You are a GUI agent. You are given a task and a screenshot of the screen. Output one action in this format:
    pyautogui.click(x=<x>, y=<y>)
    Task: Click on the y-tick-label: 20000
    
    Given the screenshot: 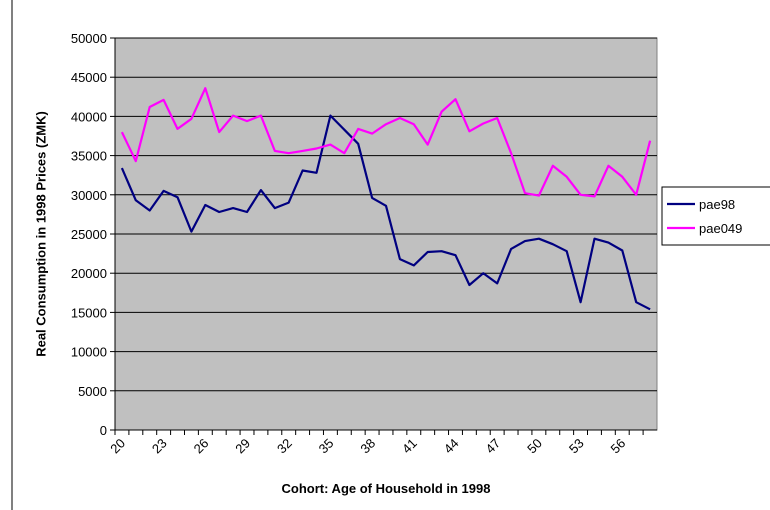 What is the action you would take?
    pyautogui.click(x=89, y=273)
    